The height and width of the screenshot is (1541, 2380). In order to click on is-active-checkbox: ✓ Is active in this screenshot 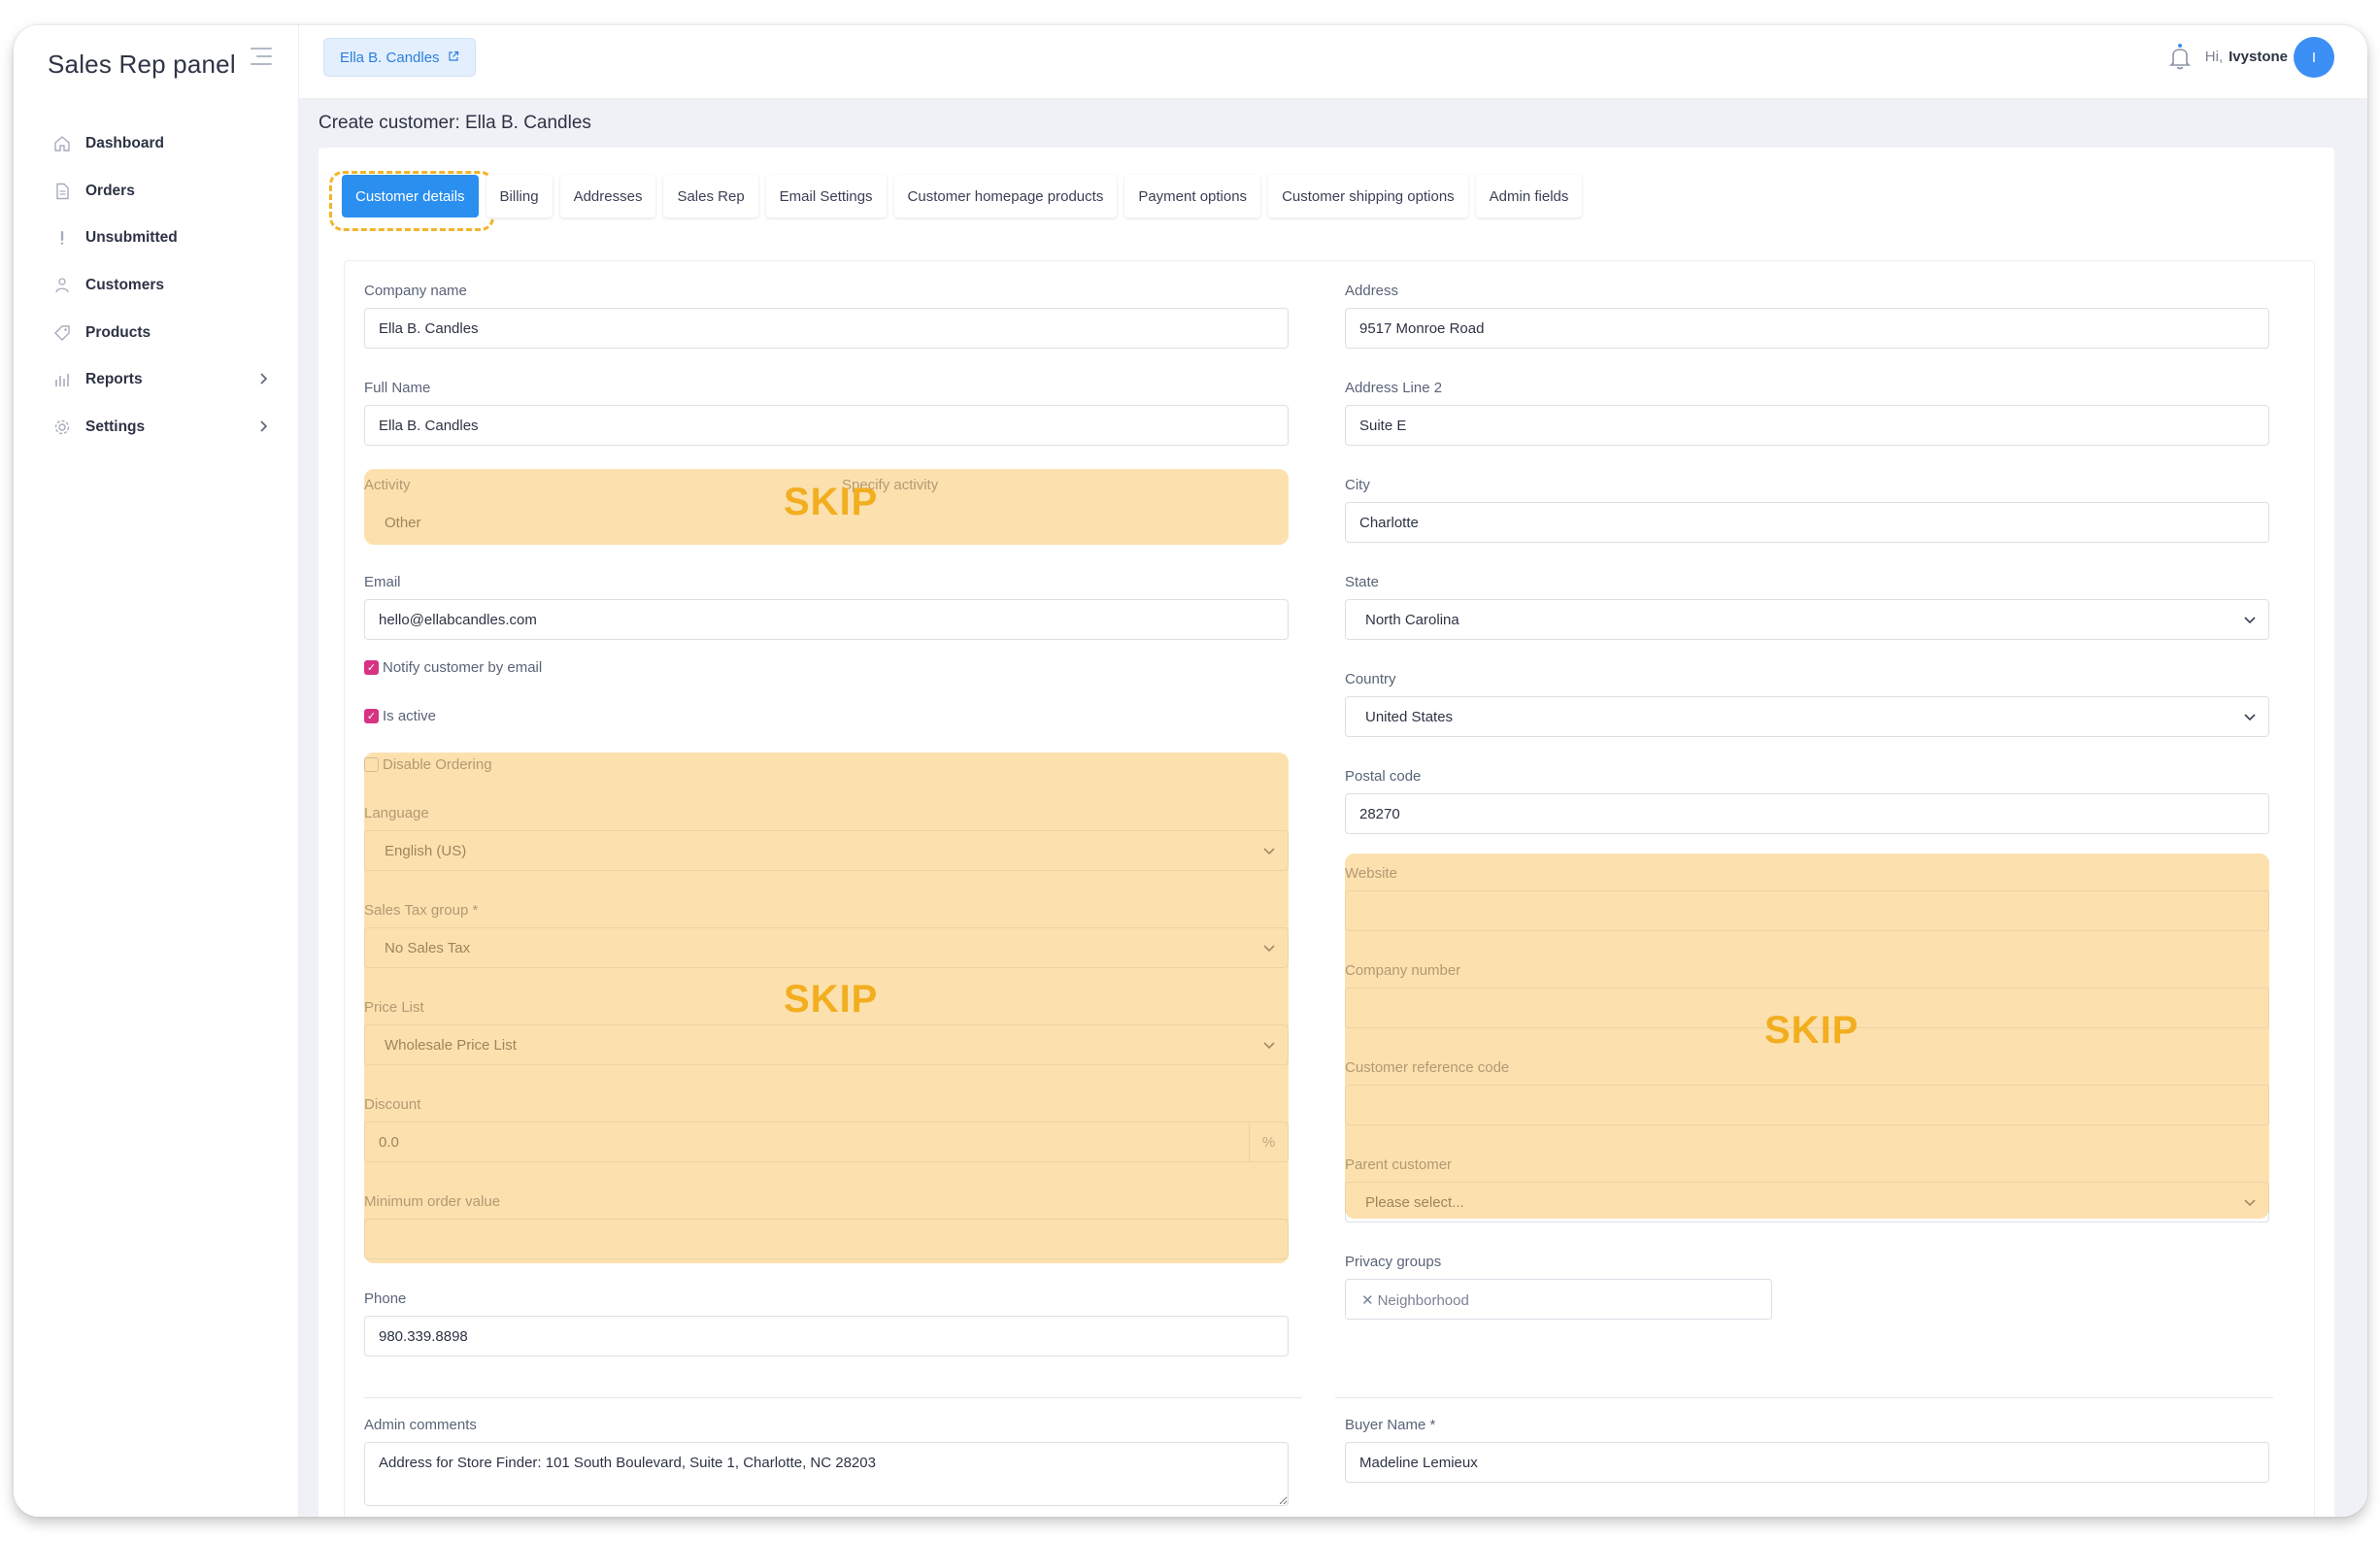, I will do `click(400, 716)`.